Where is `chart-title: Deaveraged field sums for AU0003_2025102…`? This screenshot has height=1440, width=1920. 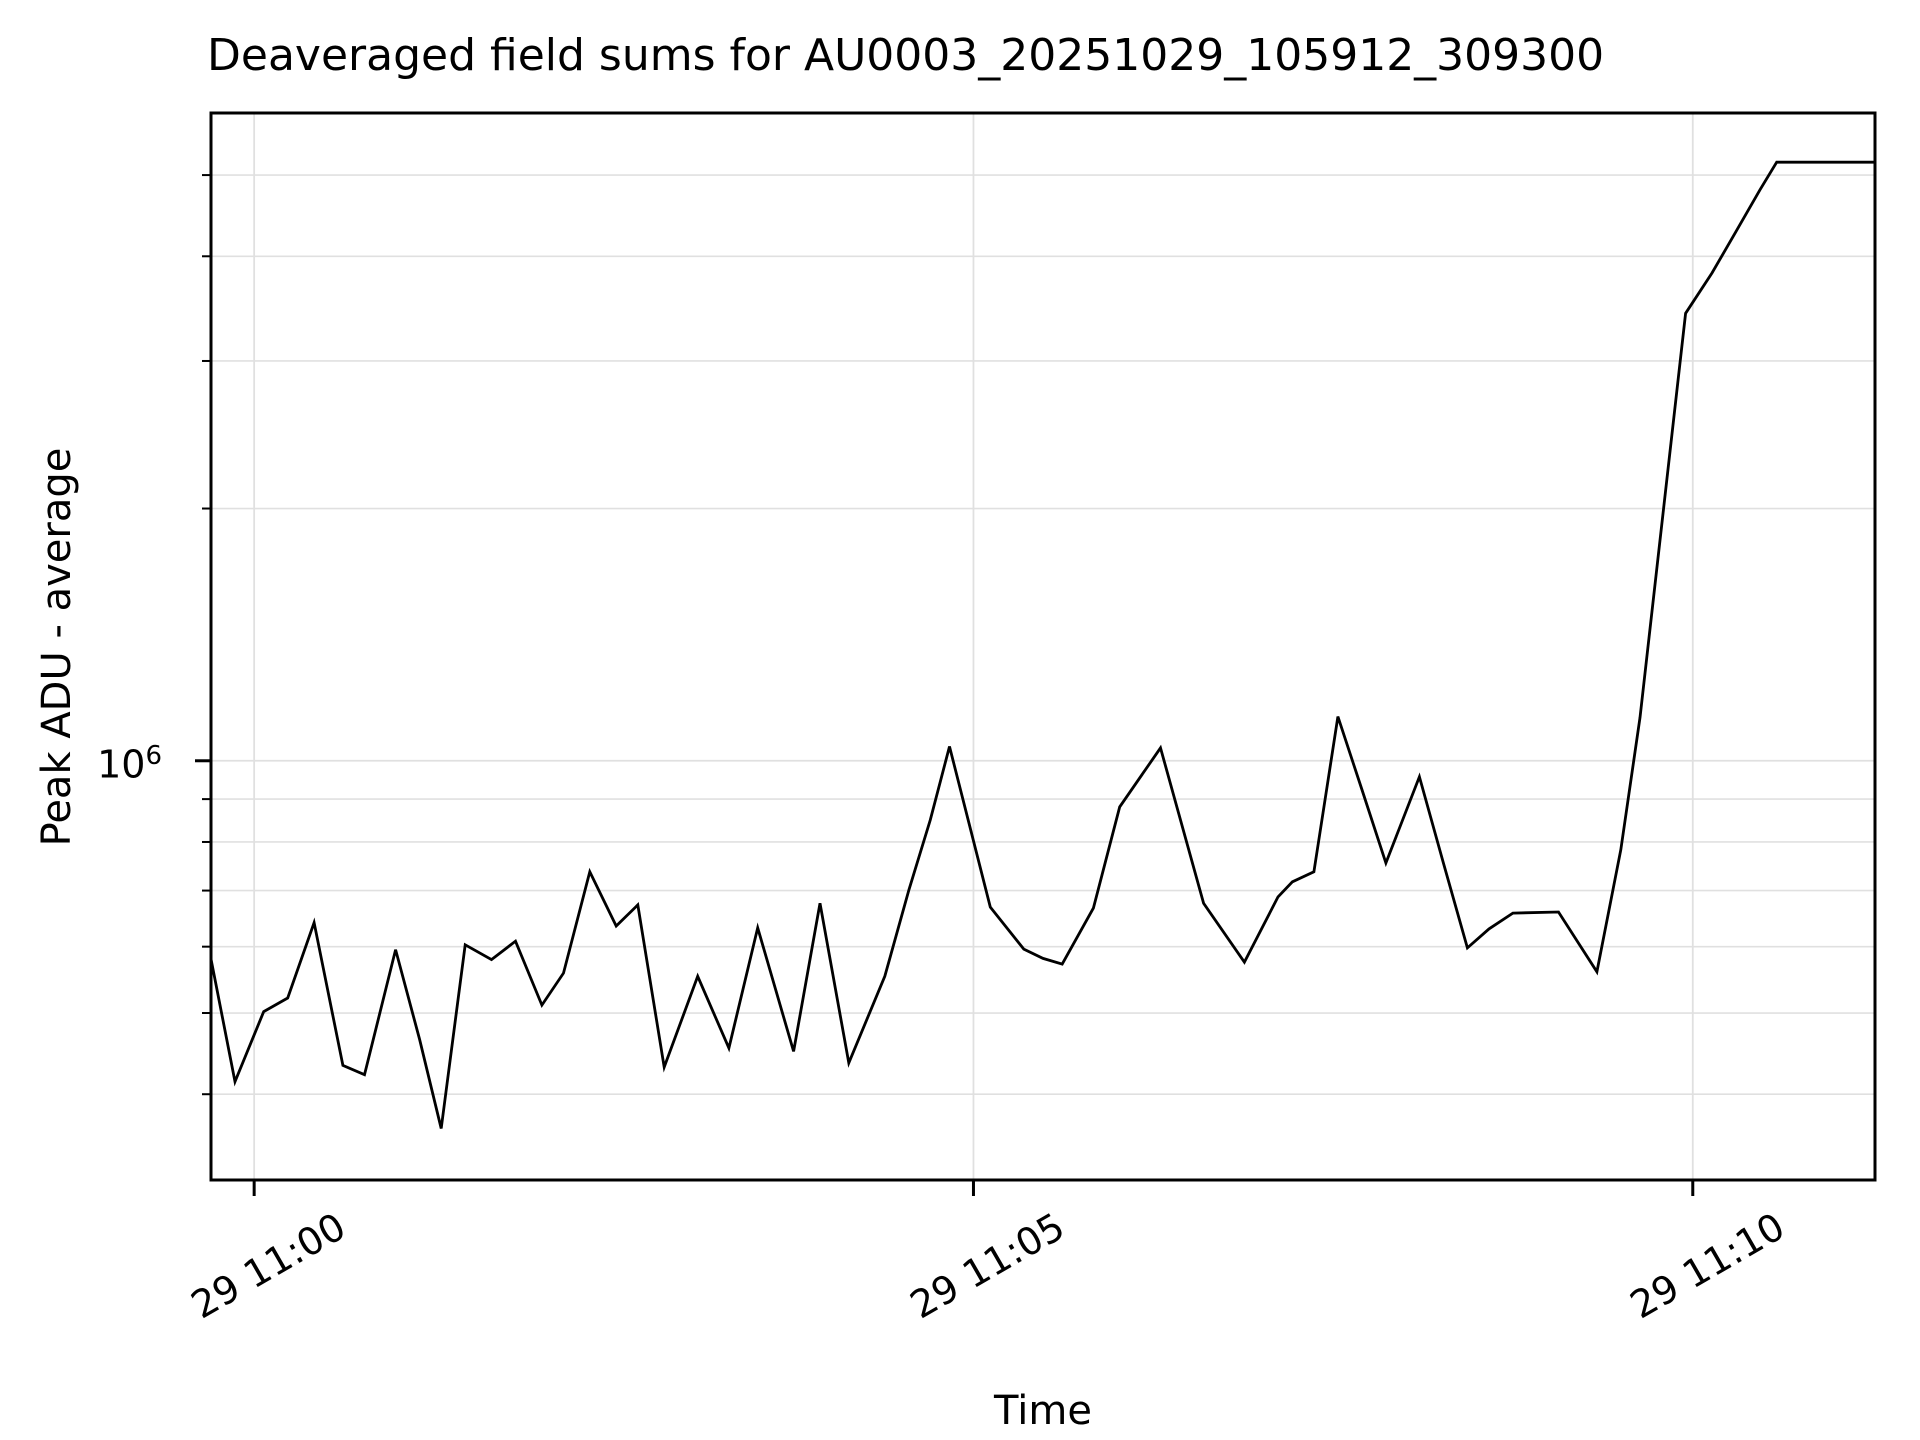 chart-title: Deaveraged field sums for AU0003_2025102… is located at coordinates (906, 55).